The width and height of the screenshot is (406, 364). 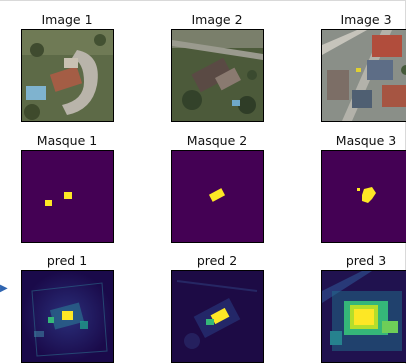 What do you see at coordinates (67, 260) in the screenshot?
I see `title-pred-1: pred 1` at bounding box center [67, 260].